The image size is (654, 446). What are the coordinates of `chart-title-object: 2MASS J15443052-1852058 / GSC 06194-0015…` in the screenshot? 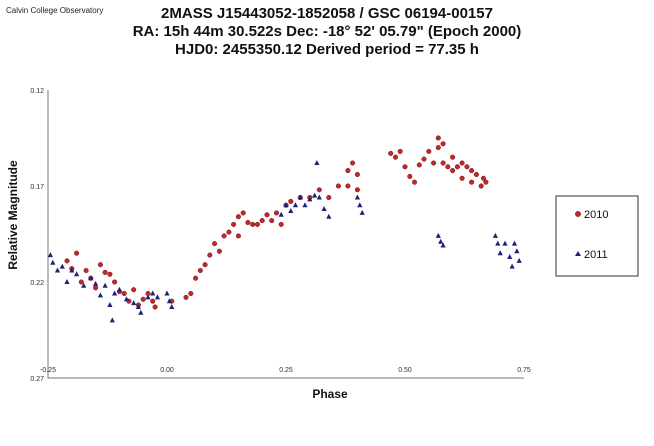 It's located at (327, 13).